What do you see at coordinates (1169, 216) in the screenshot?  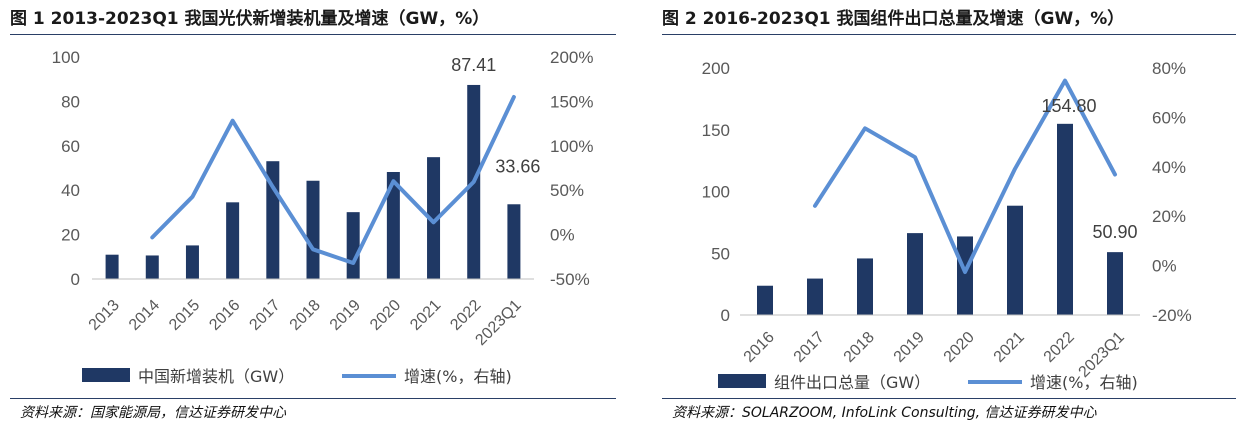 I see `y-right-tick-label: 20%` at bounding box center [1169, 216].